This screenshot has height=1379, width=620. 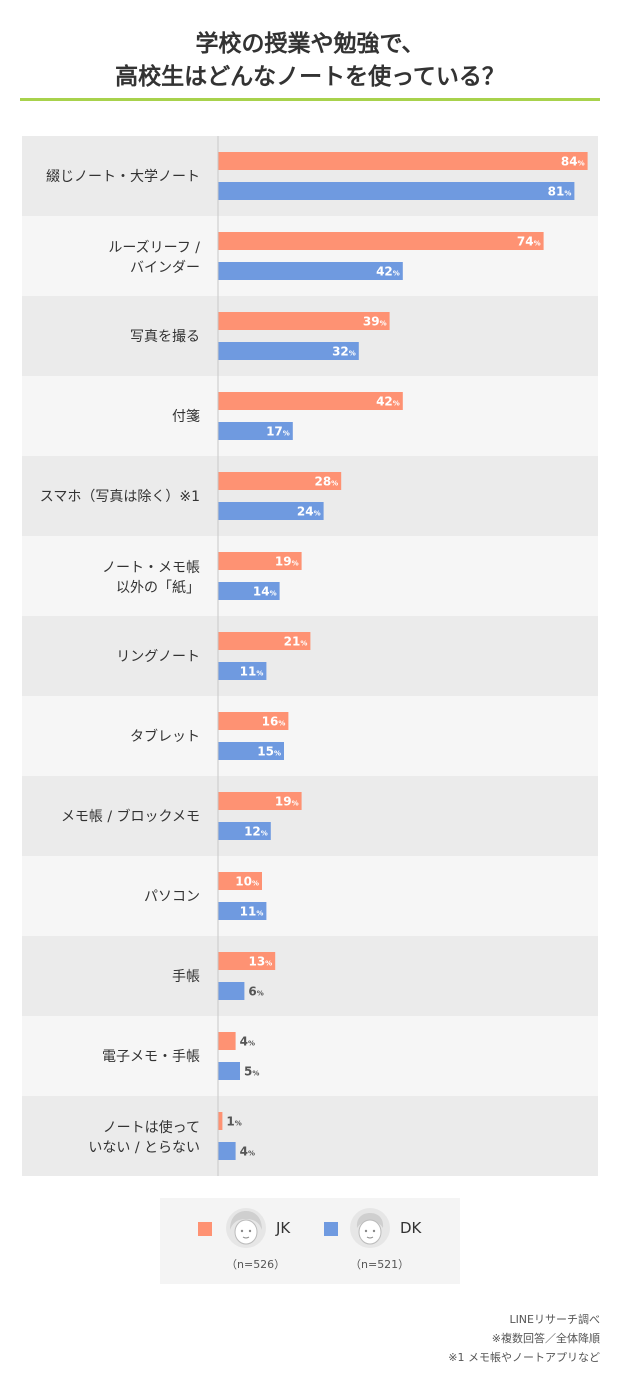 What do you see at coordinates (310, 44) in the screenshot?
I see `title-line-1: 学校の授業や勉強で、` at bounding box center [310, 44].